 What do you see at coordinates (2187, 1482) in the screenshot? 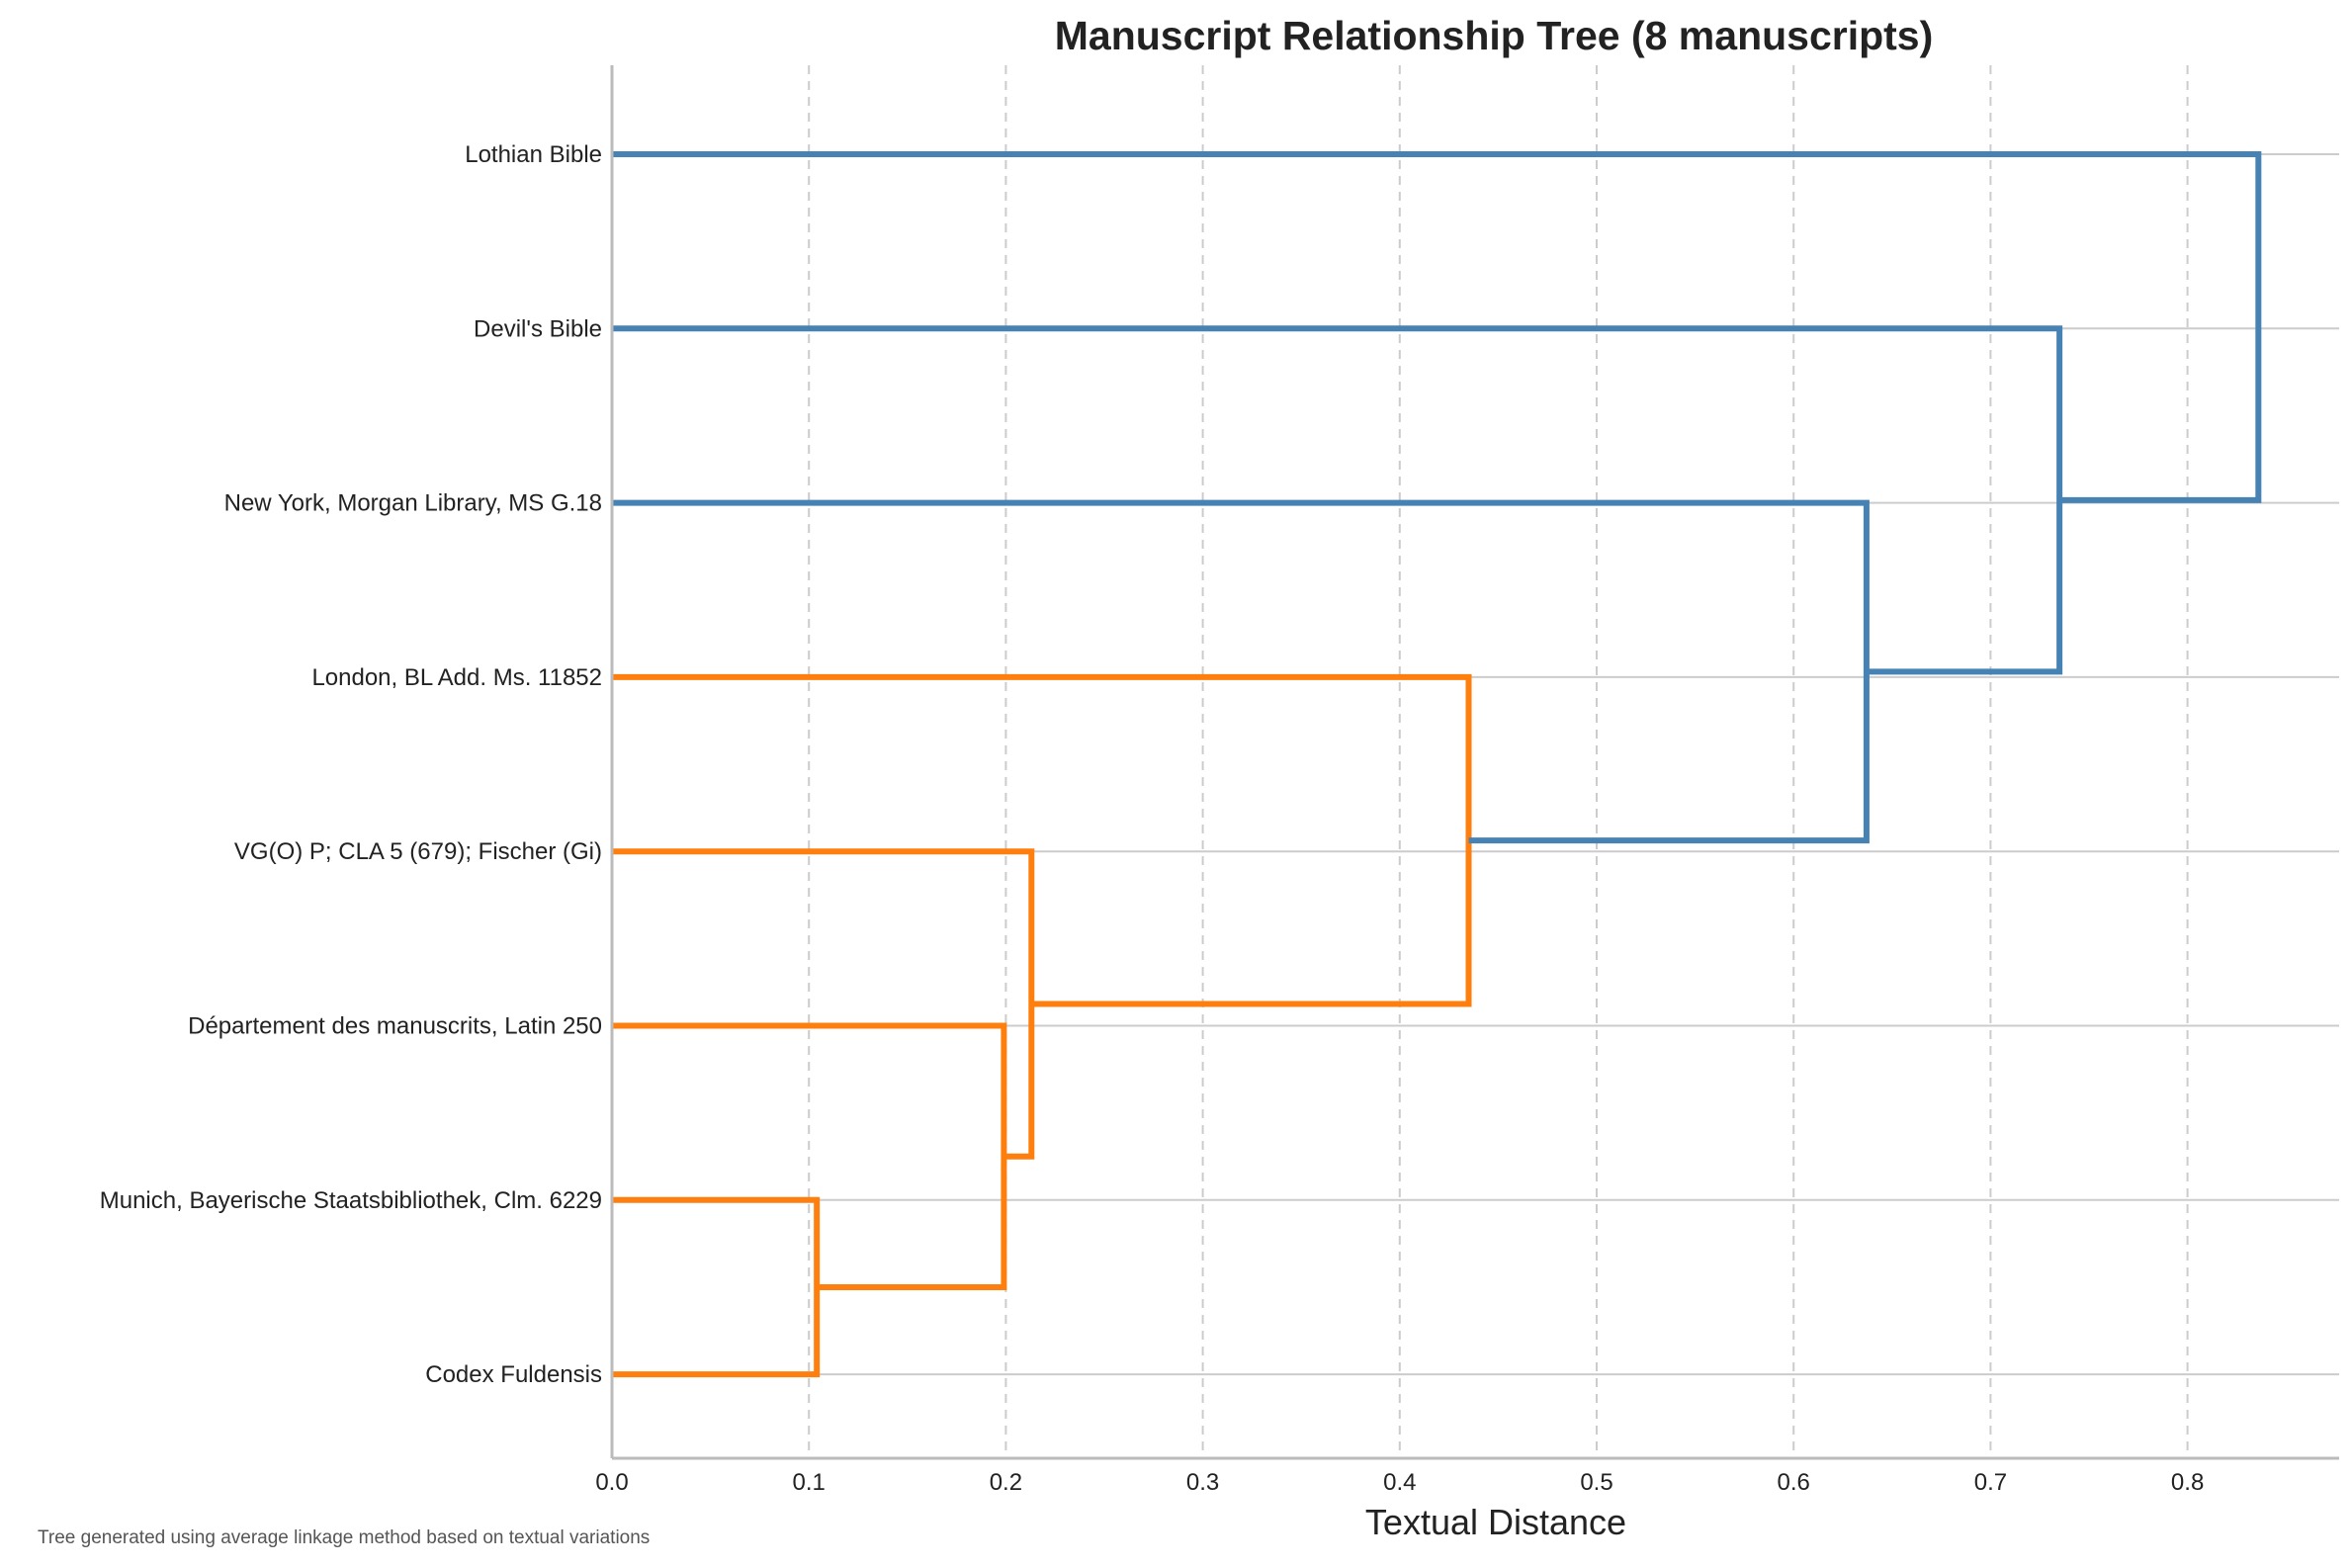
I see `x-tick-label: 0.8` at bounding box center [2187, 1482].